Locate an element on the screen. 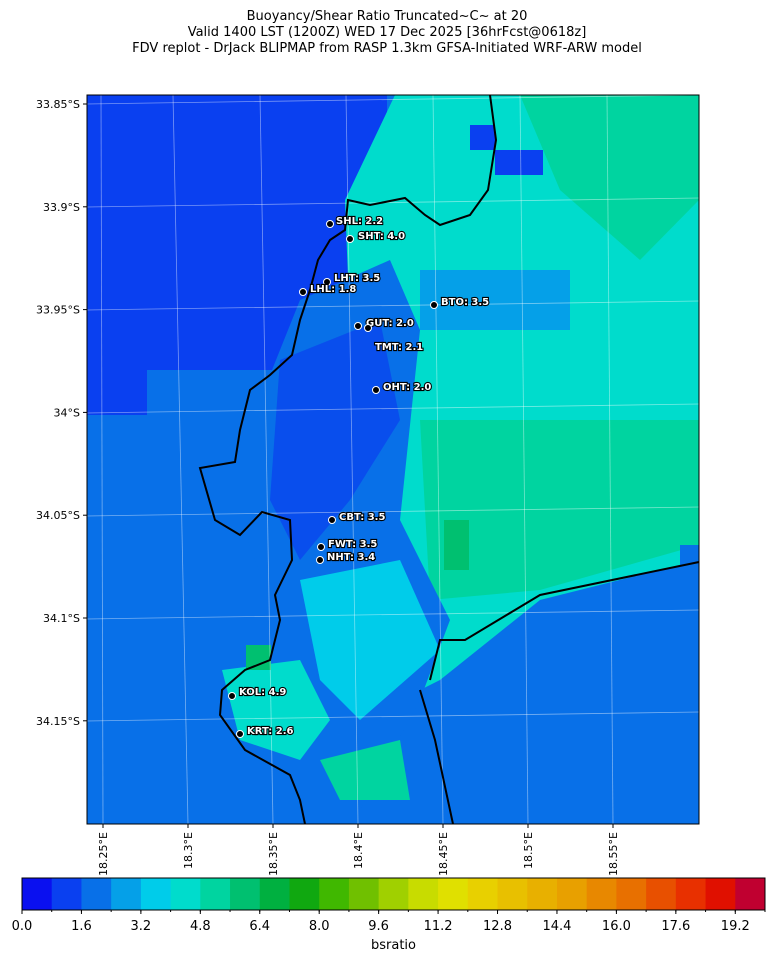 The width and height of the screenshot is (775, 966). station-label: CBT: 3.5 is located at coordinates (362, 517).